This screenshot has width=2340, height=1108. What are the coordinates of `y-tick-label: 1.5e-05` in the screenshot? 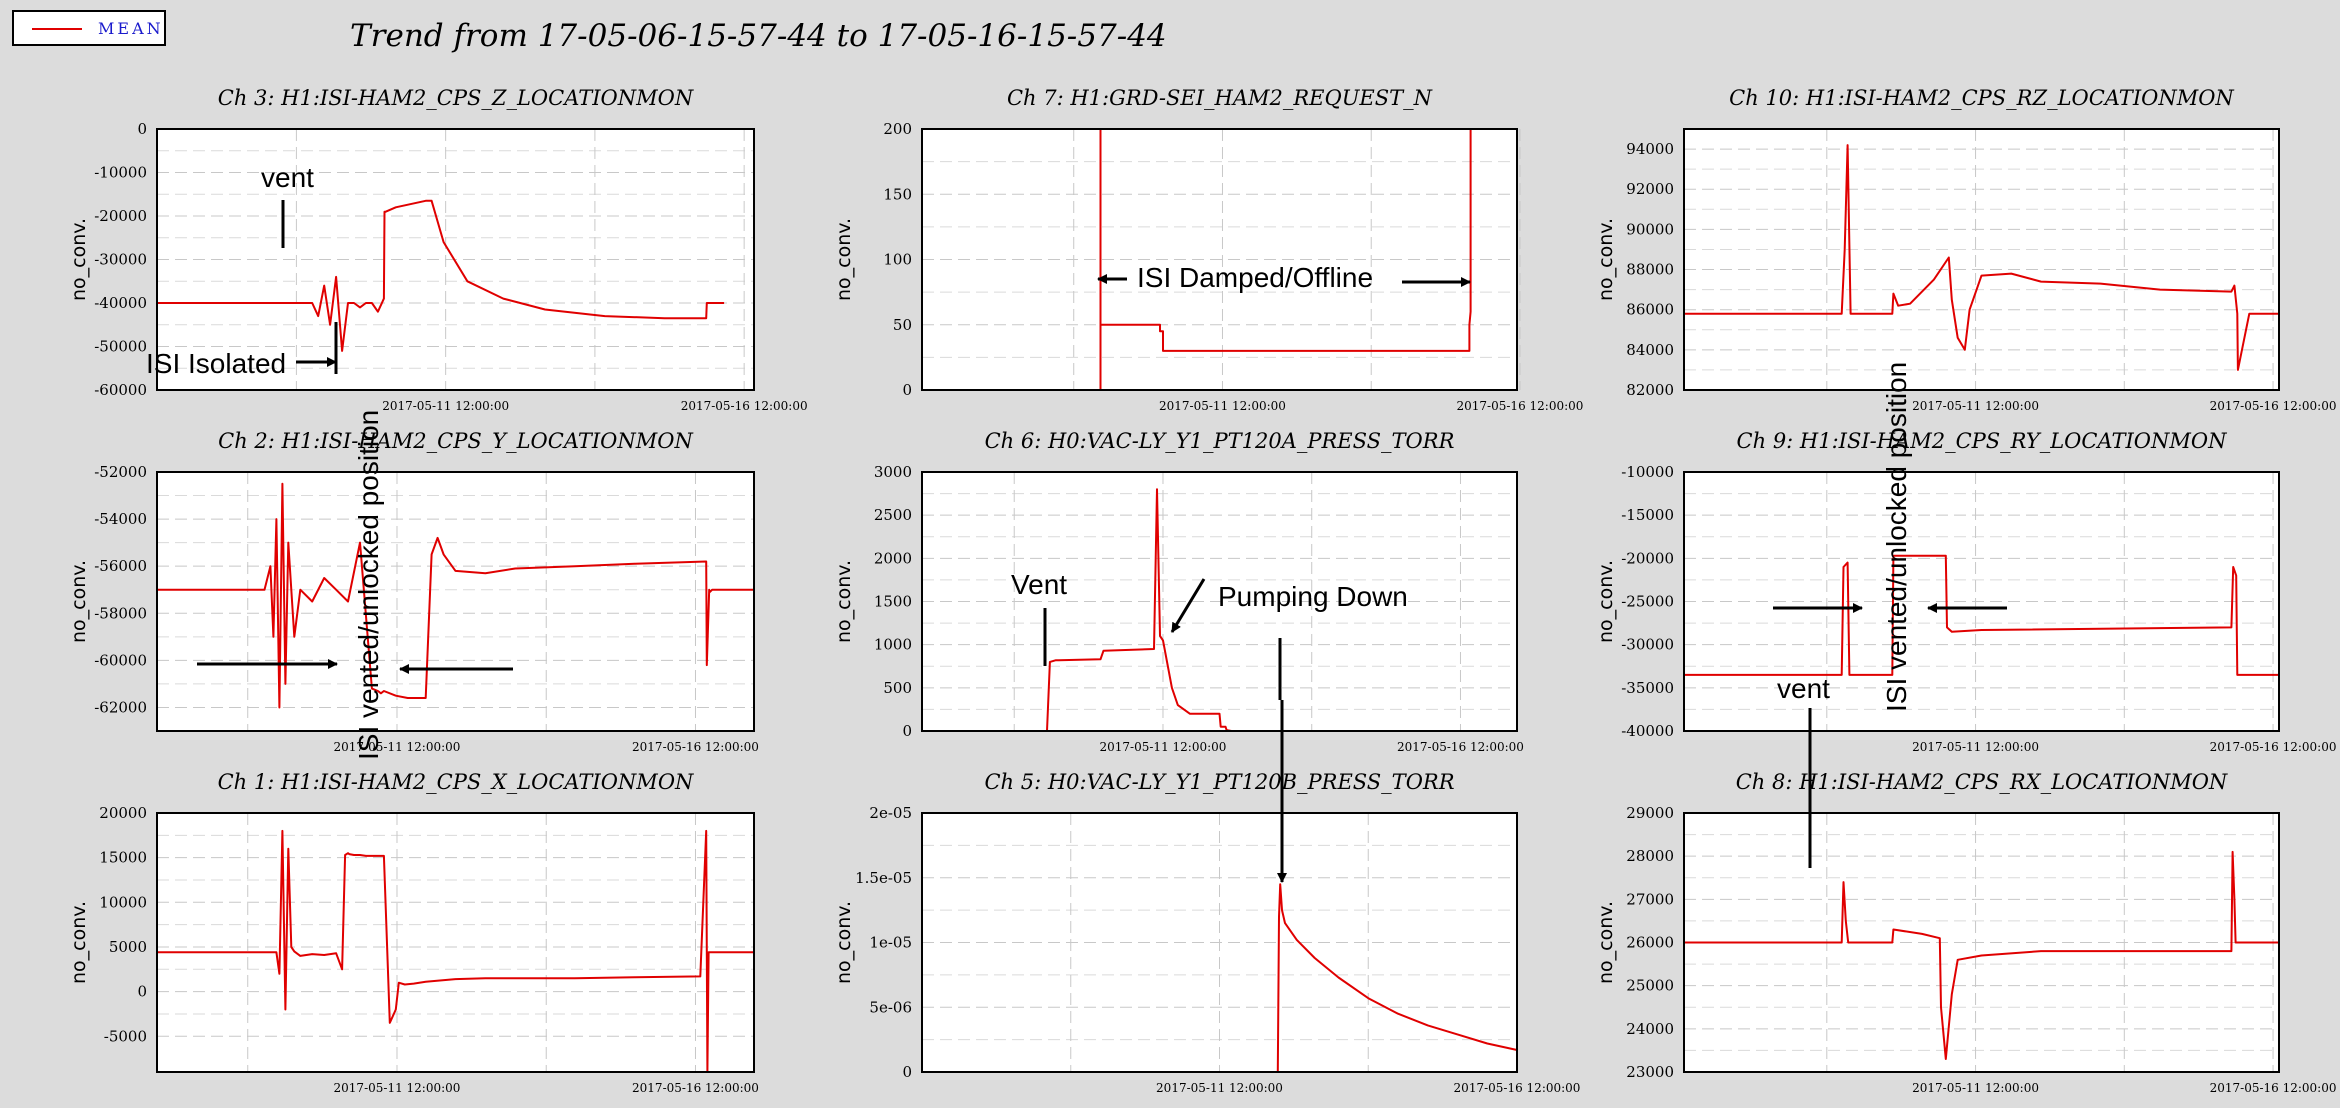 It's located at (883, 878).